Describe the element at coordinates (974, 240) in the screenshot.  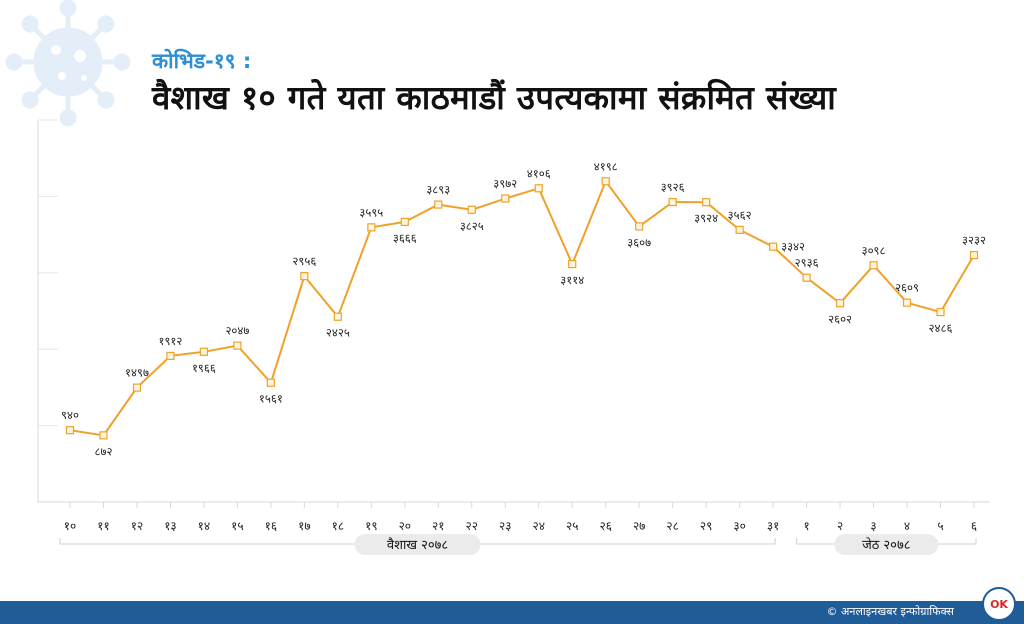
I see `data-label: ३२३२` at that location.